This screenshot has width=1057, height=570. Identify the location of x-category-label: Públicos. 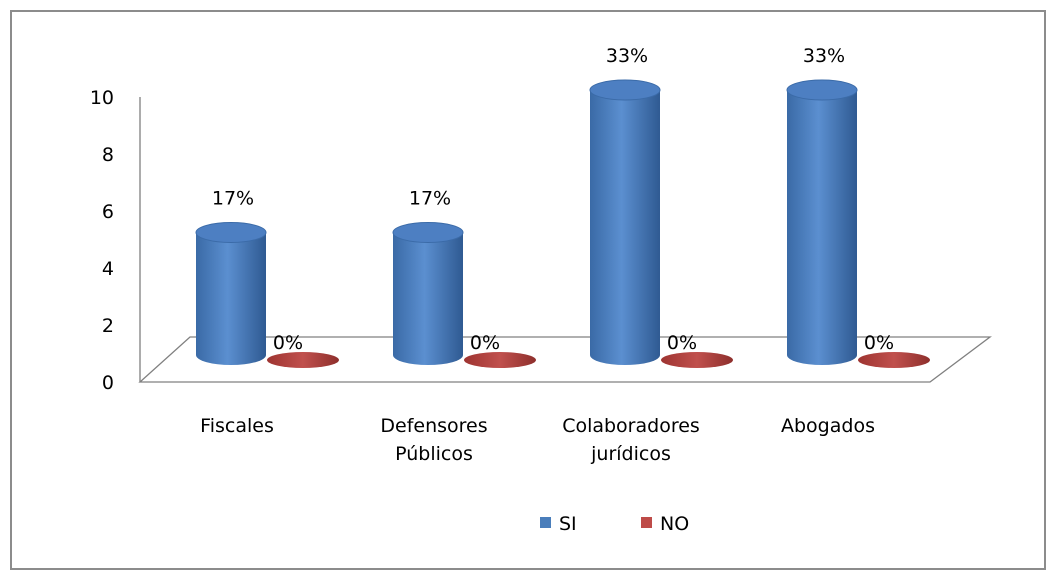
(434, 454).